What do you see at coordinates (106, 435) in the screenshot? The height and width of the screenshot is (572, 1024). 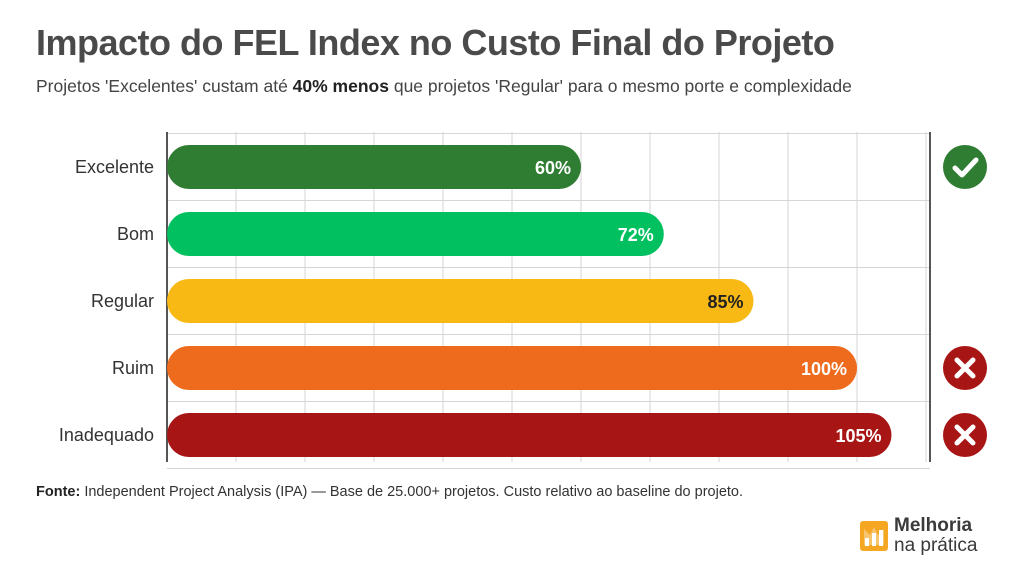 I see `category-label: Inadequado` at bounding box center [106, 435].